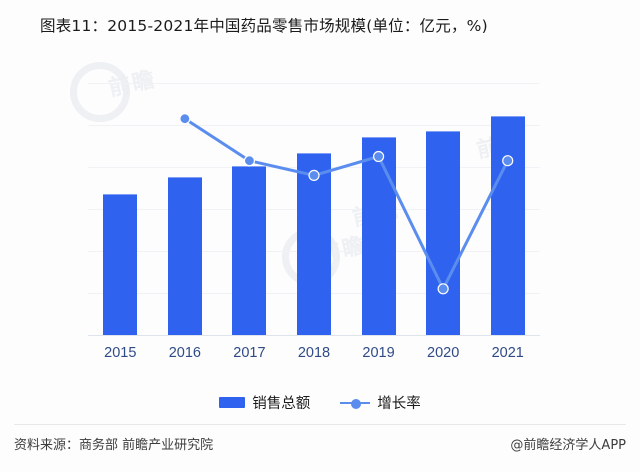  What do you see at coordinates (507, 353) in the screenshot?
I see `x-tick-label: 2021` at bounding box center [507, 353].